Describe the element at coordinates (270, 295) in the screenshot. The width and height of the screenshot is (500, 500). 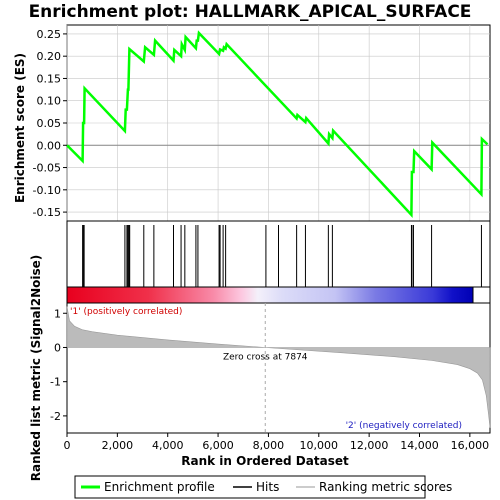
I see `rank-color-band-bar` at that location.